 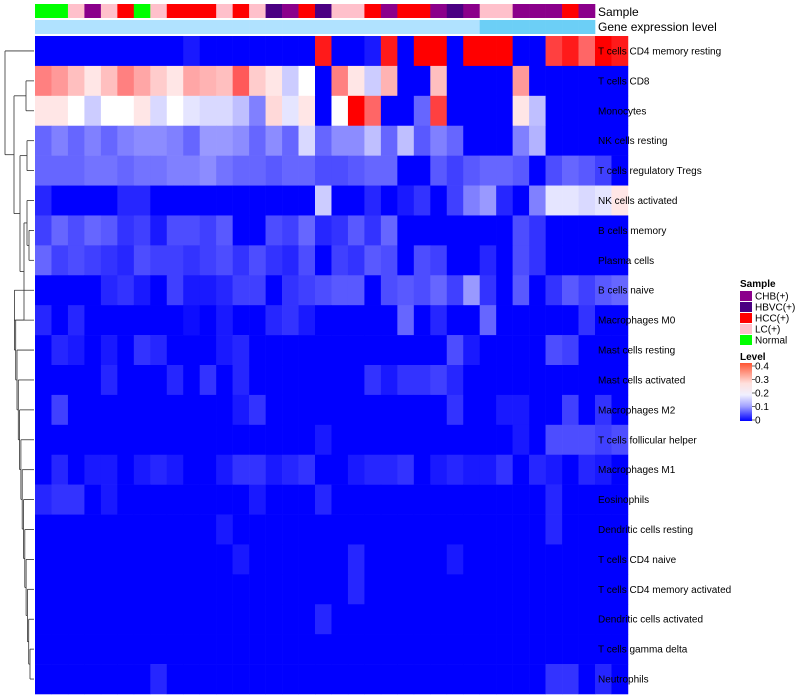 What do you see at coordinates (624, 81) in the screenshot?
I see `row-label: T cells CD8` at bounding box center [624, 81].